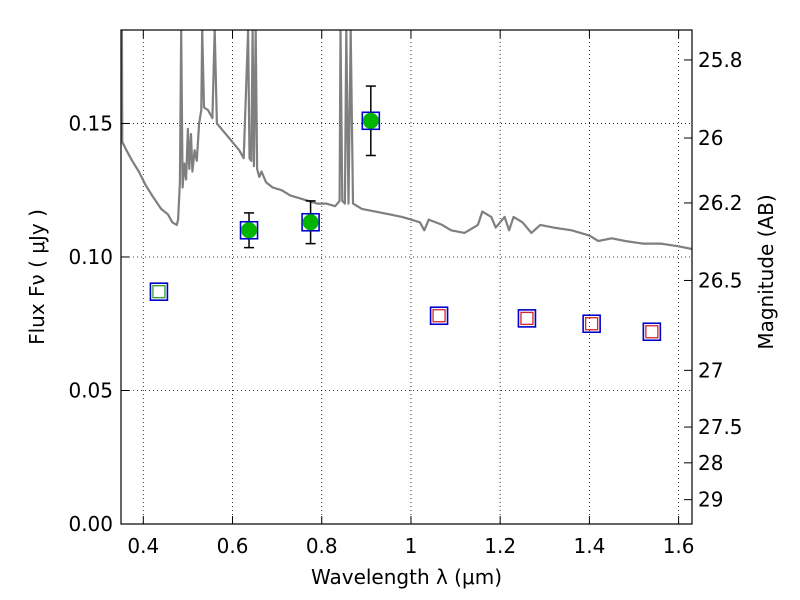 The height and width of the screenshot is (600, 800). What do you see at coordinates (406, 577) in the screenshot?
I see `x-axis-title: Wavelength λ (μm)` at bounding box center [406, 577].